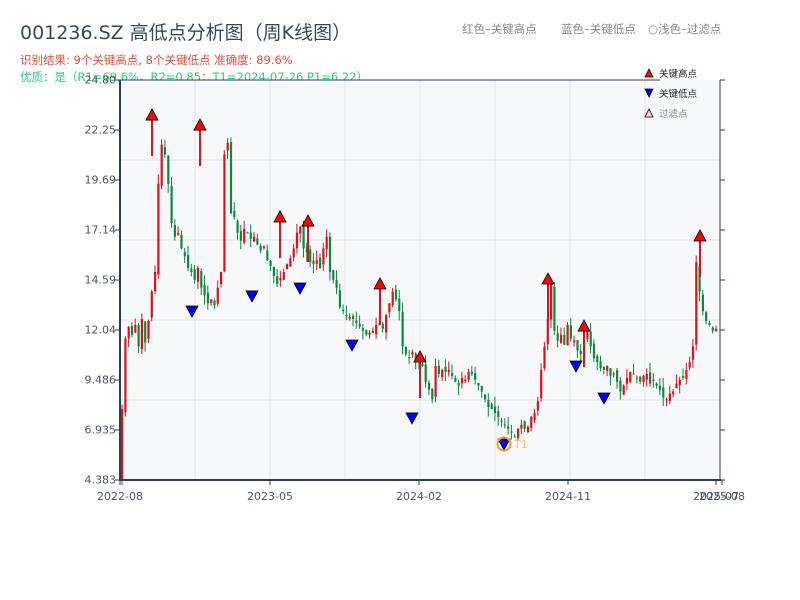 Image resolution: width=800 pixels, height=600 pixels. I want to click on x-tick-label: 2025-07, so click(716, 496).